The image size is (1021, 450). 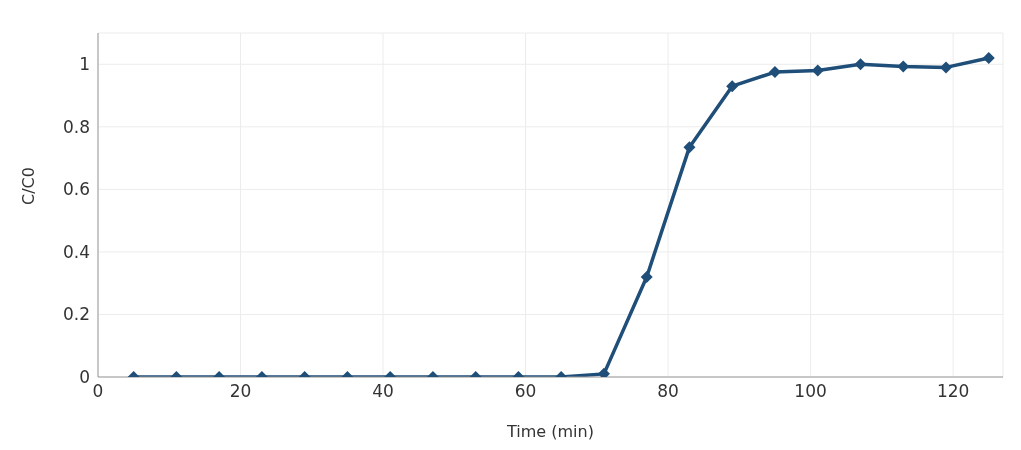 What do you see at coordinates (383, 391) in the screenshot?
I see `x-tick-label: 40` at bounding box center [383, 391].